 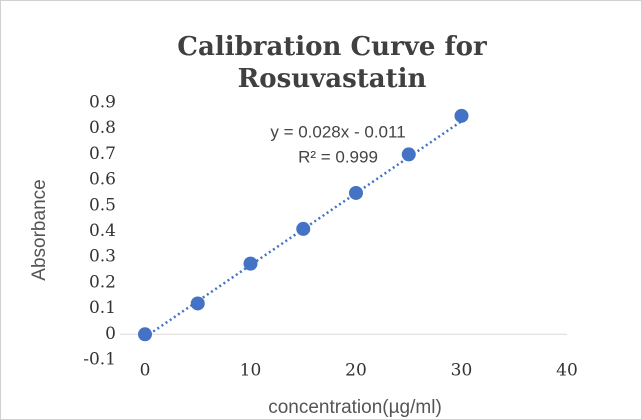 What do you see at coordinates (567, 371) in the screenshot?
I see `x-tick-label: 40` at bounding box center [567, 371].